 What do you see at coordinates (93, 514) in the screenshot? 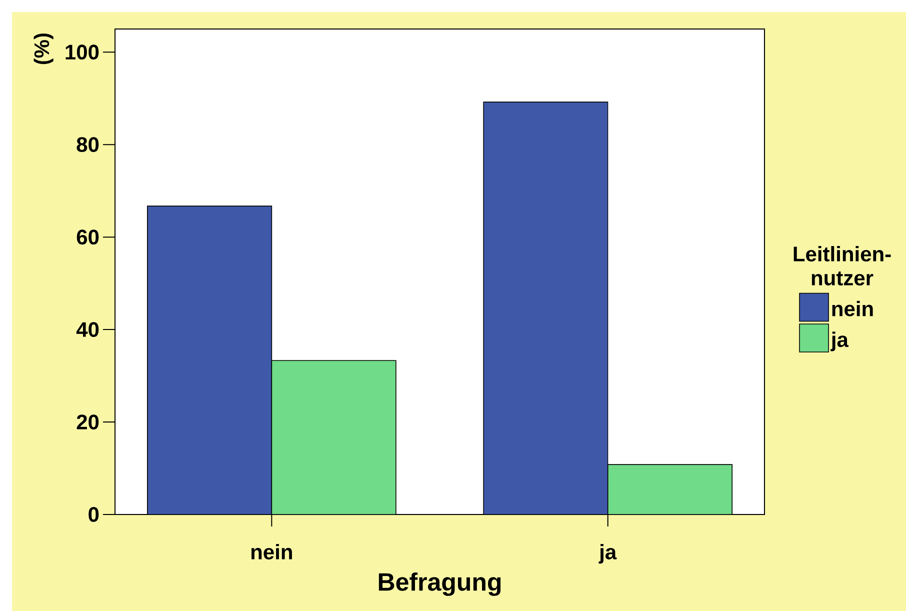
I see `y-tick-label: 0` at bounding box center [93, 514].